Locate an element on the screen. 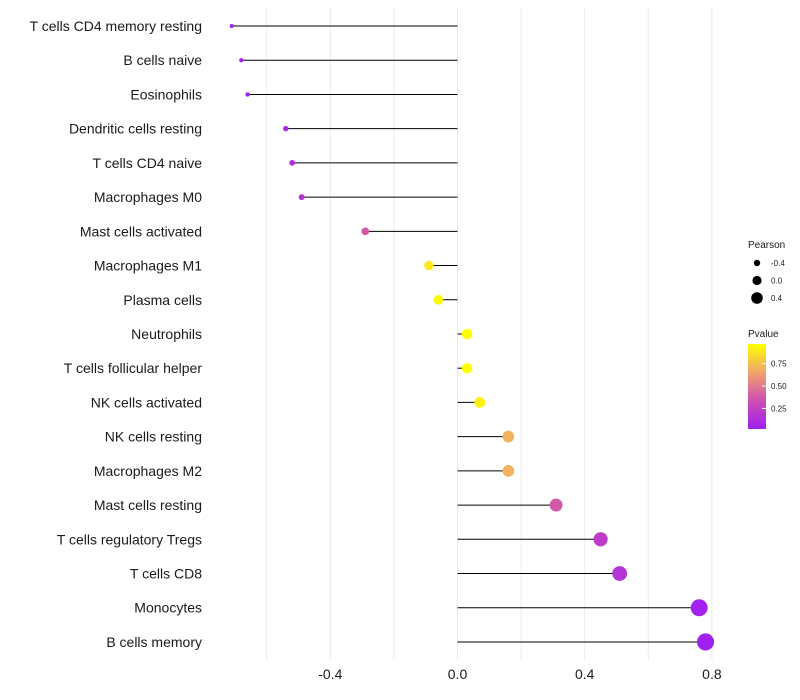 This screenshot has height=700, width=800. size-legend-title: Pearson is located at coordinates (766, 245).